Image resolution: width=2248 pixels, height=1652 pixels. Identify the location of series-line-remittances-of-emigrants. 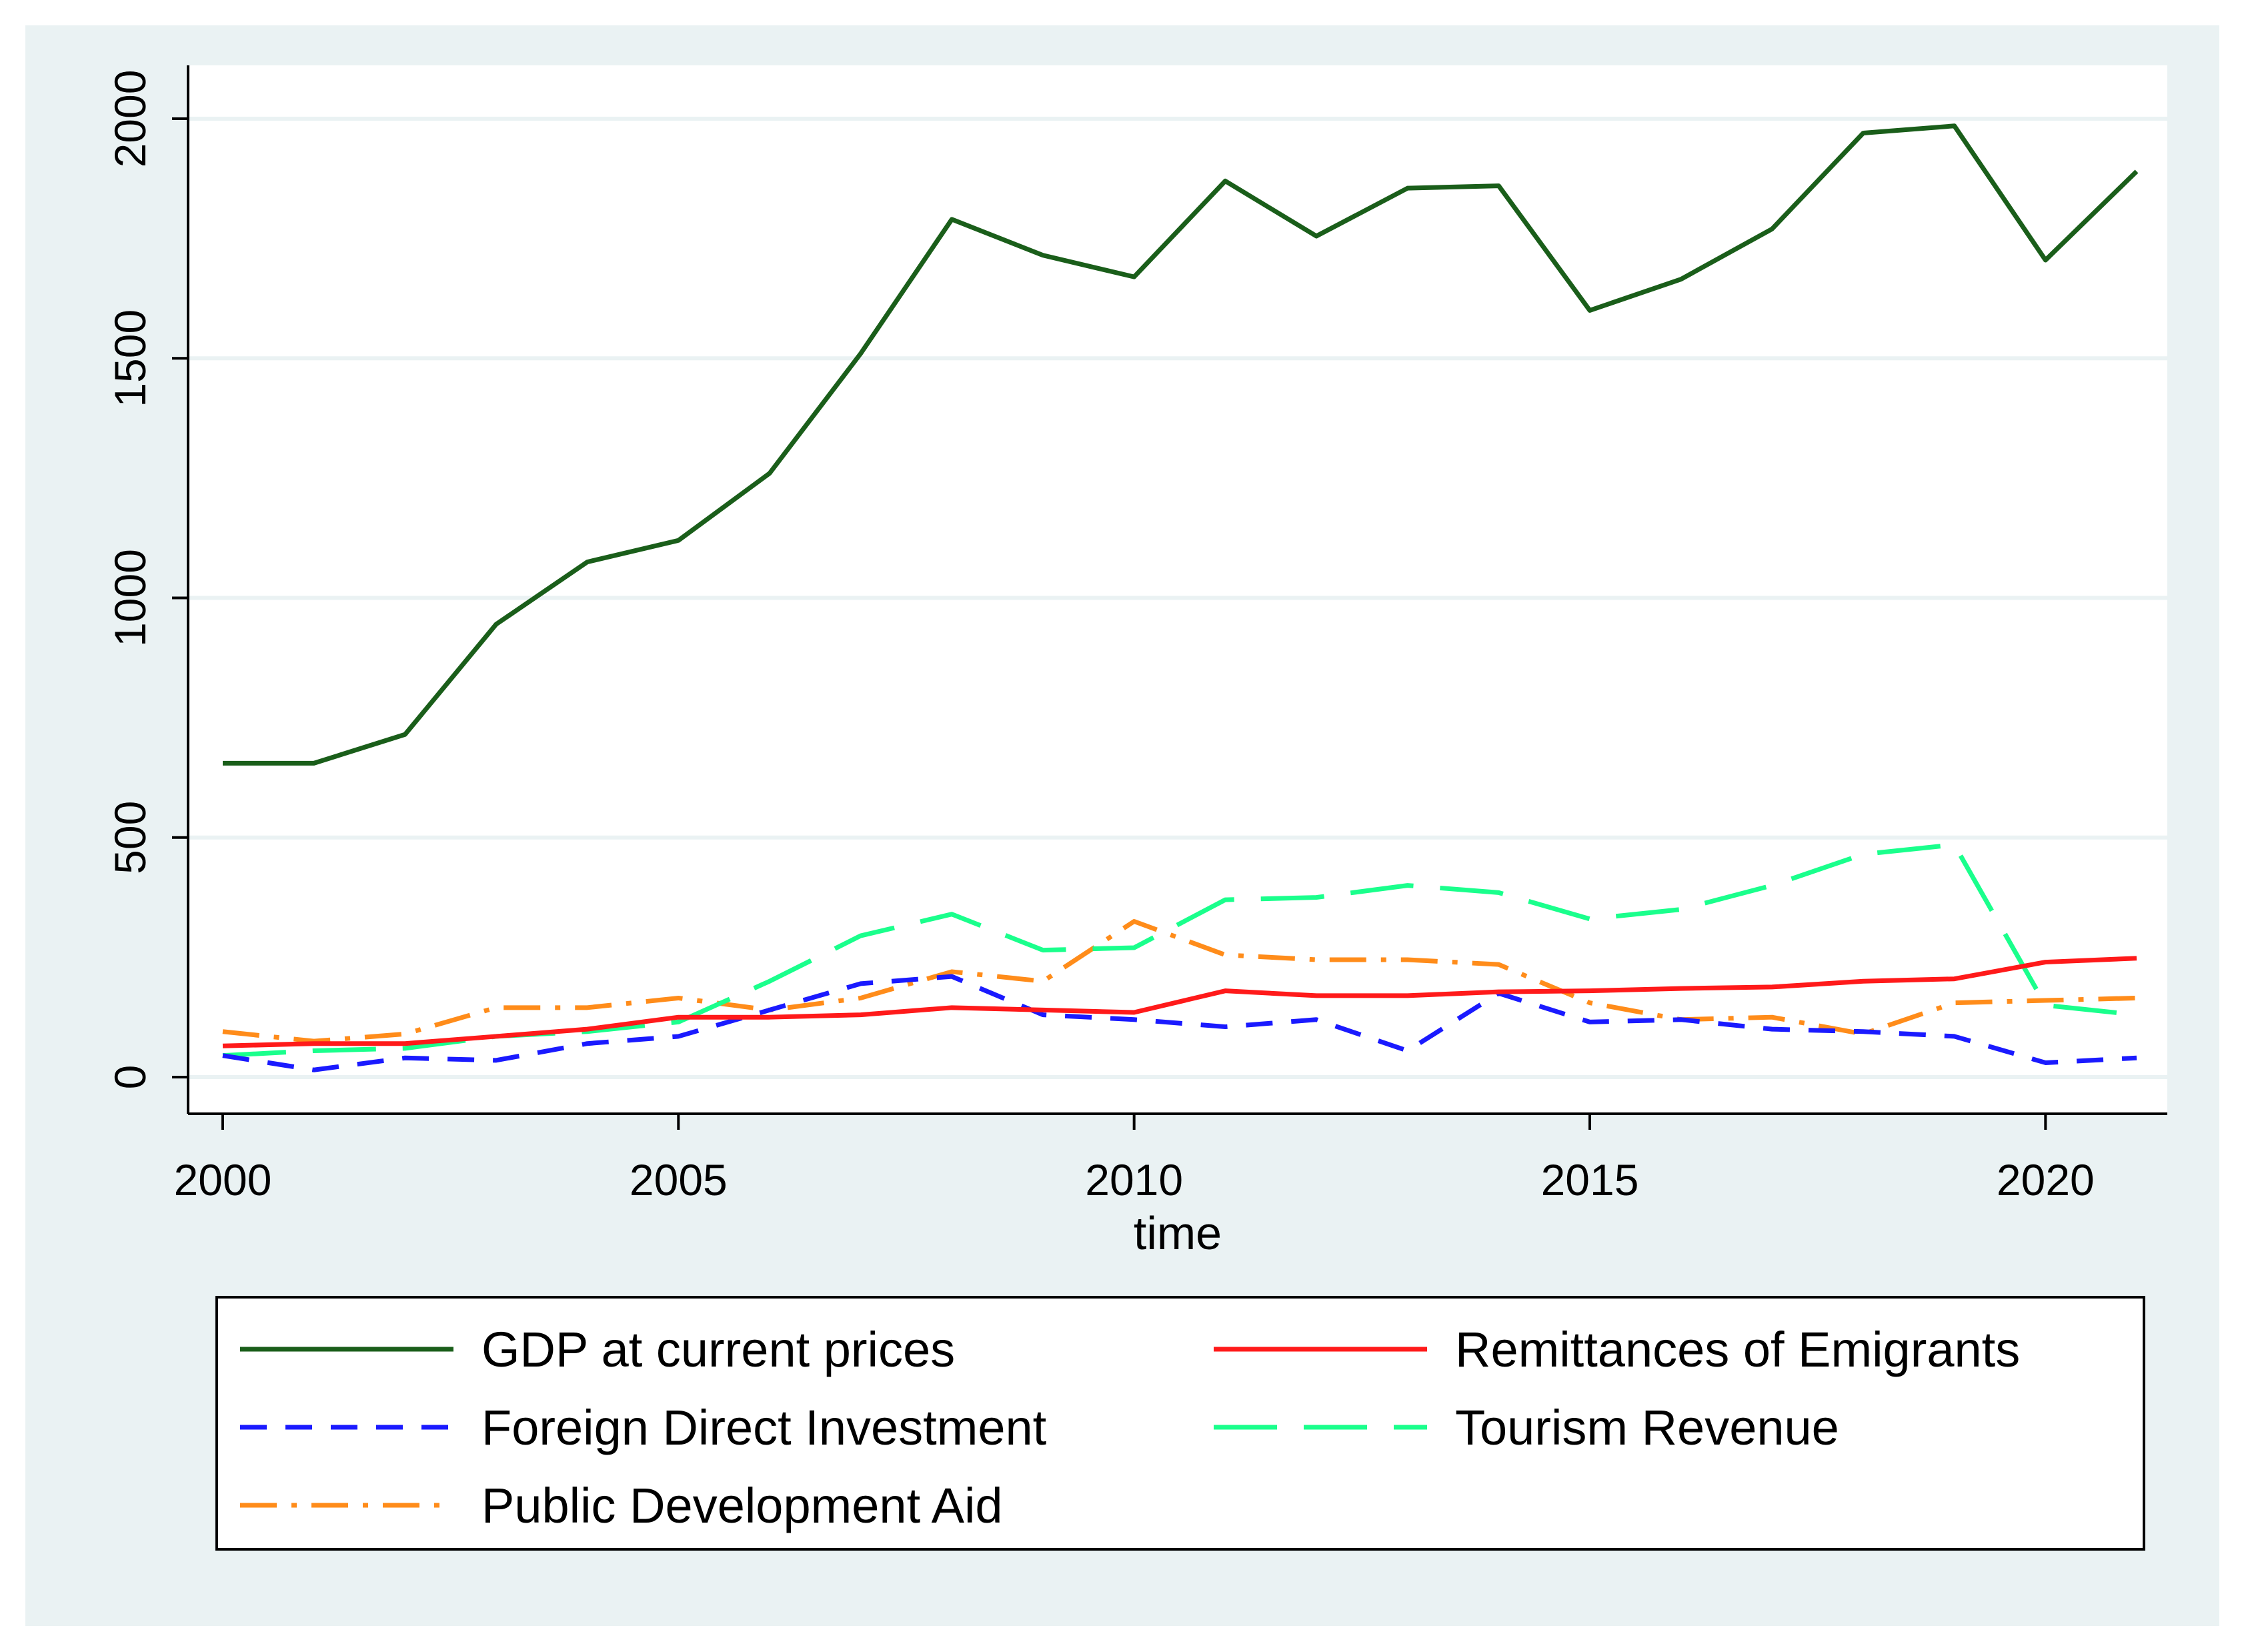
(1179, 1002).